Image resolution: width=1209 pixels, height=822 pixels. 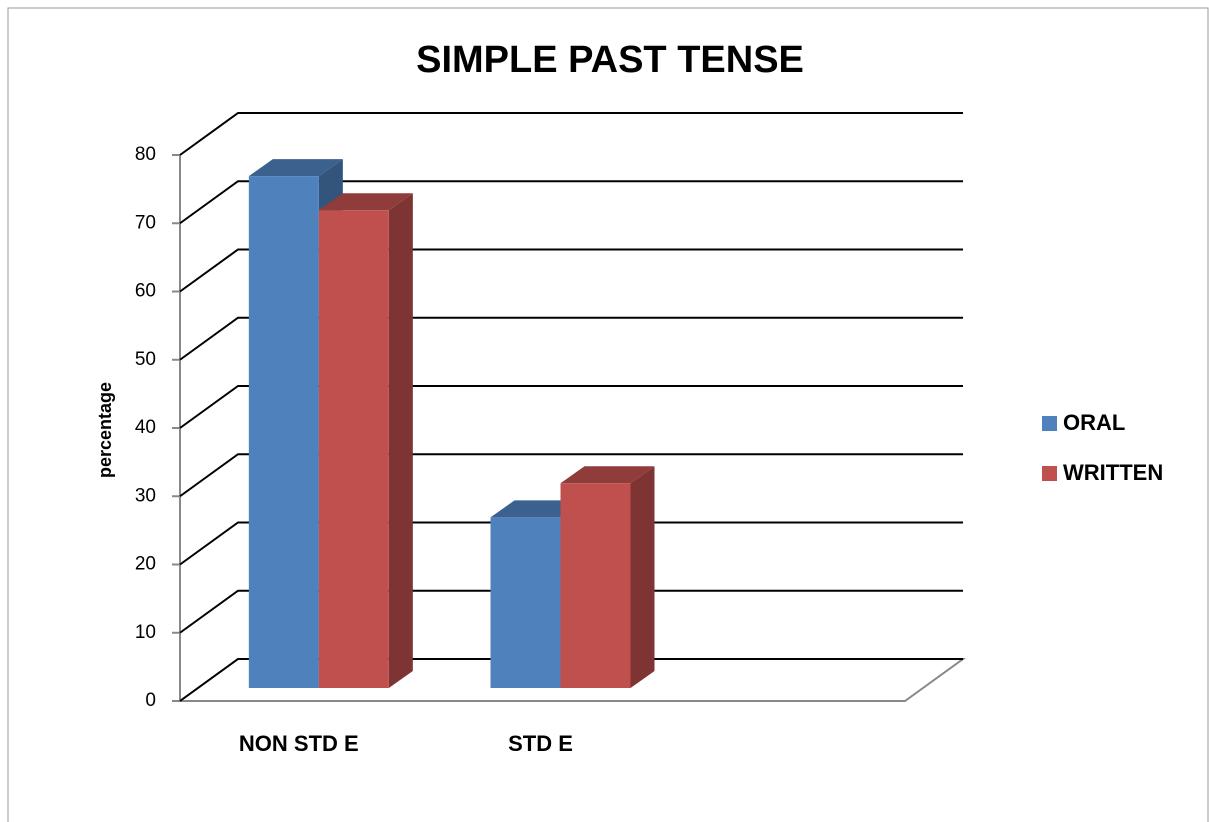 I want to click on y-tick-label: 20, so click(x=145, y=564).